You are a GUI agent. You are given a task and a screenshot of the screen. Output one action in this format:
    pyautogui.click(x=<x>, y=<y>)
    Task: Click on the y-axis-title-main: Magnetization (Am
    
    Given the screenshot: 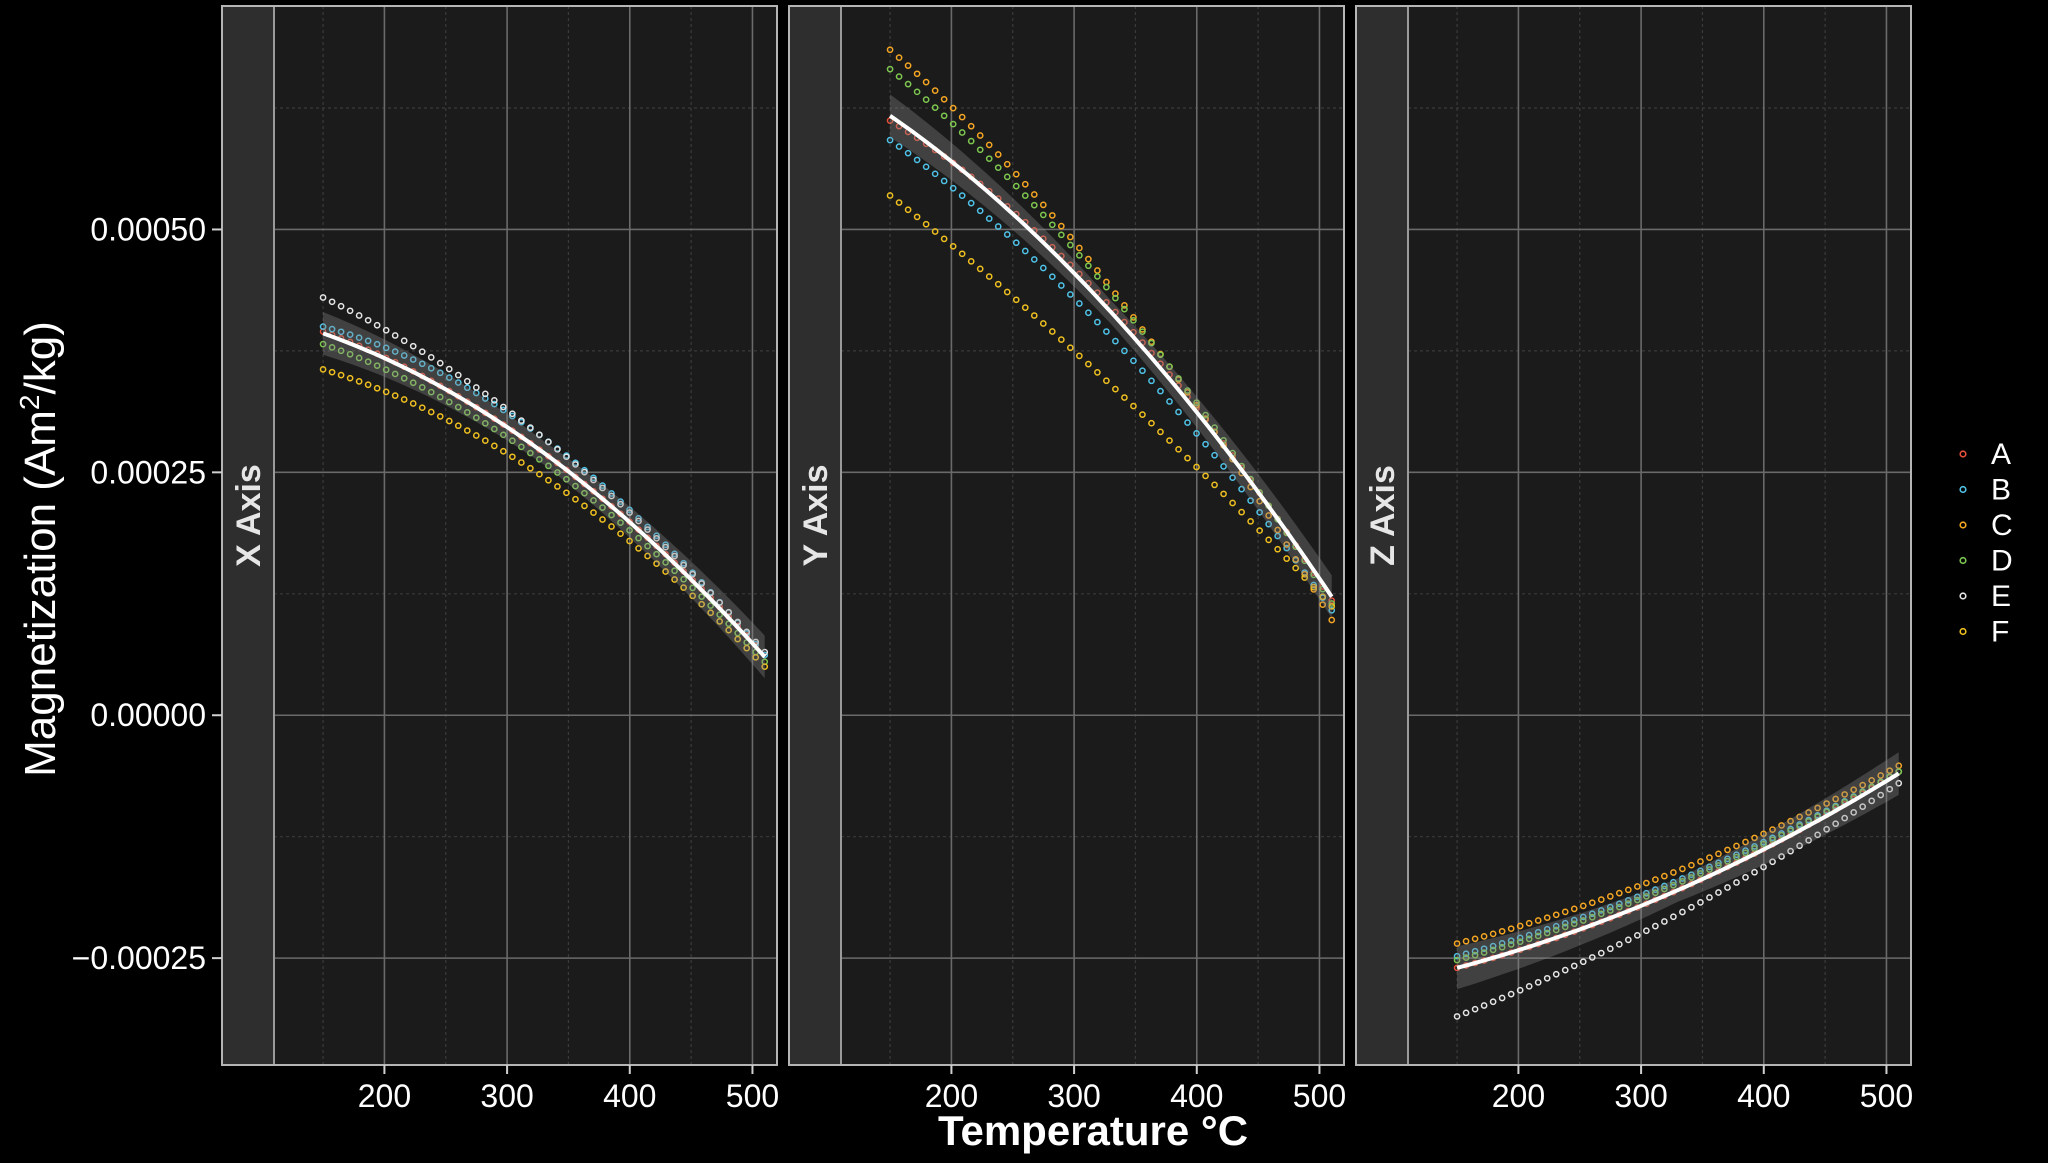 What is the action you would take?
    pyautogui.click(x=40, y=593)
    